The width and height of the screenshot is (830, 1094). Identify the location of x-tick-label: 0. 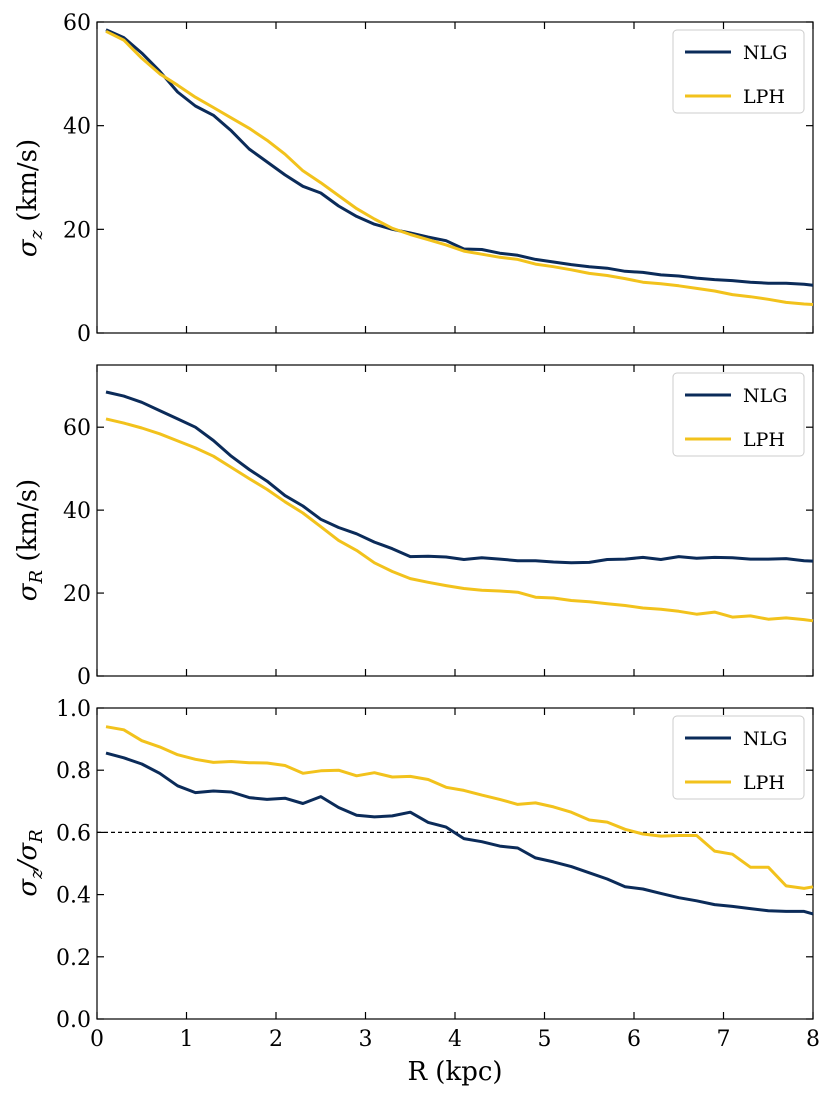
(97, 1039).